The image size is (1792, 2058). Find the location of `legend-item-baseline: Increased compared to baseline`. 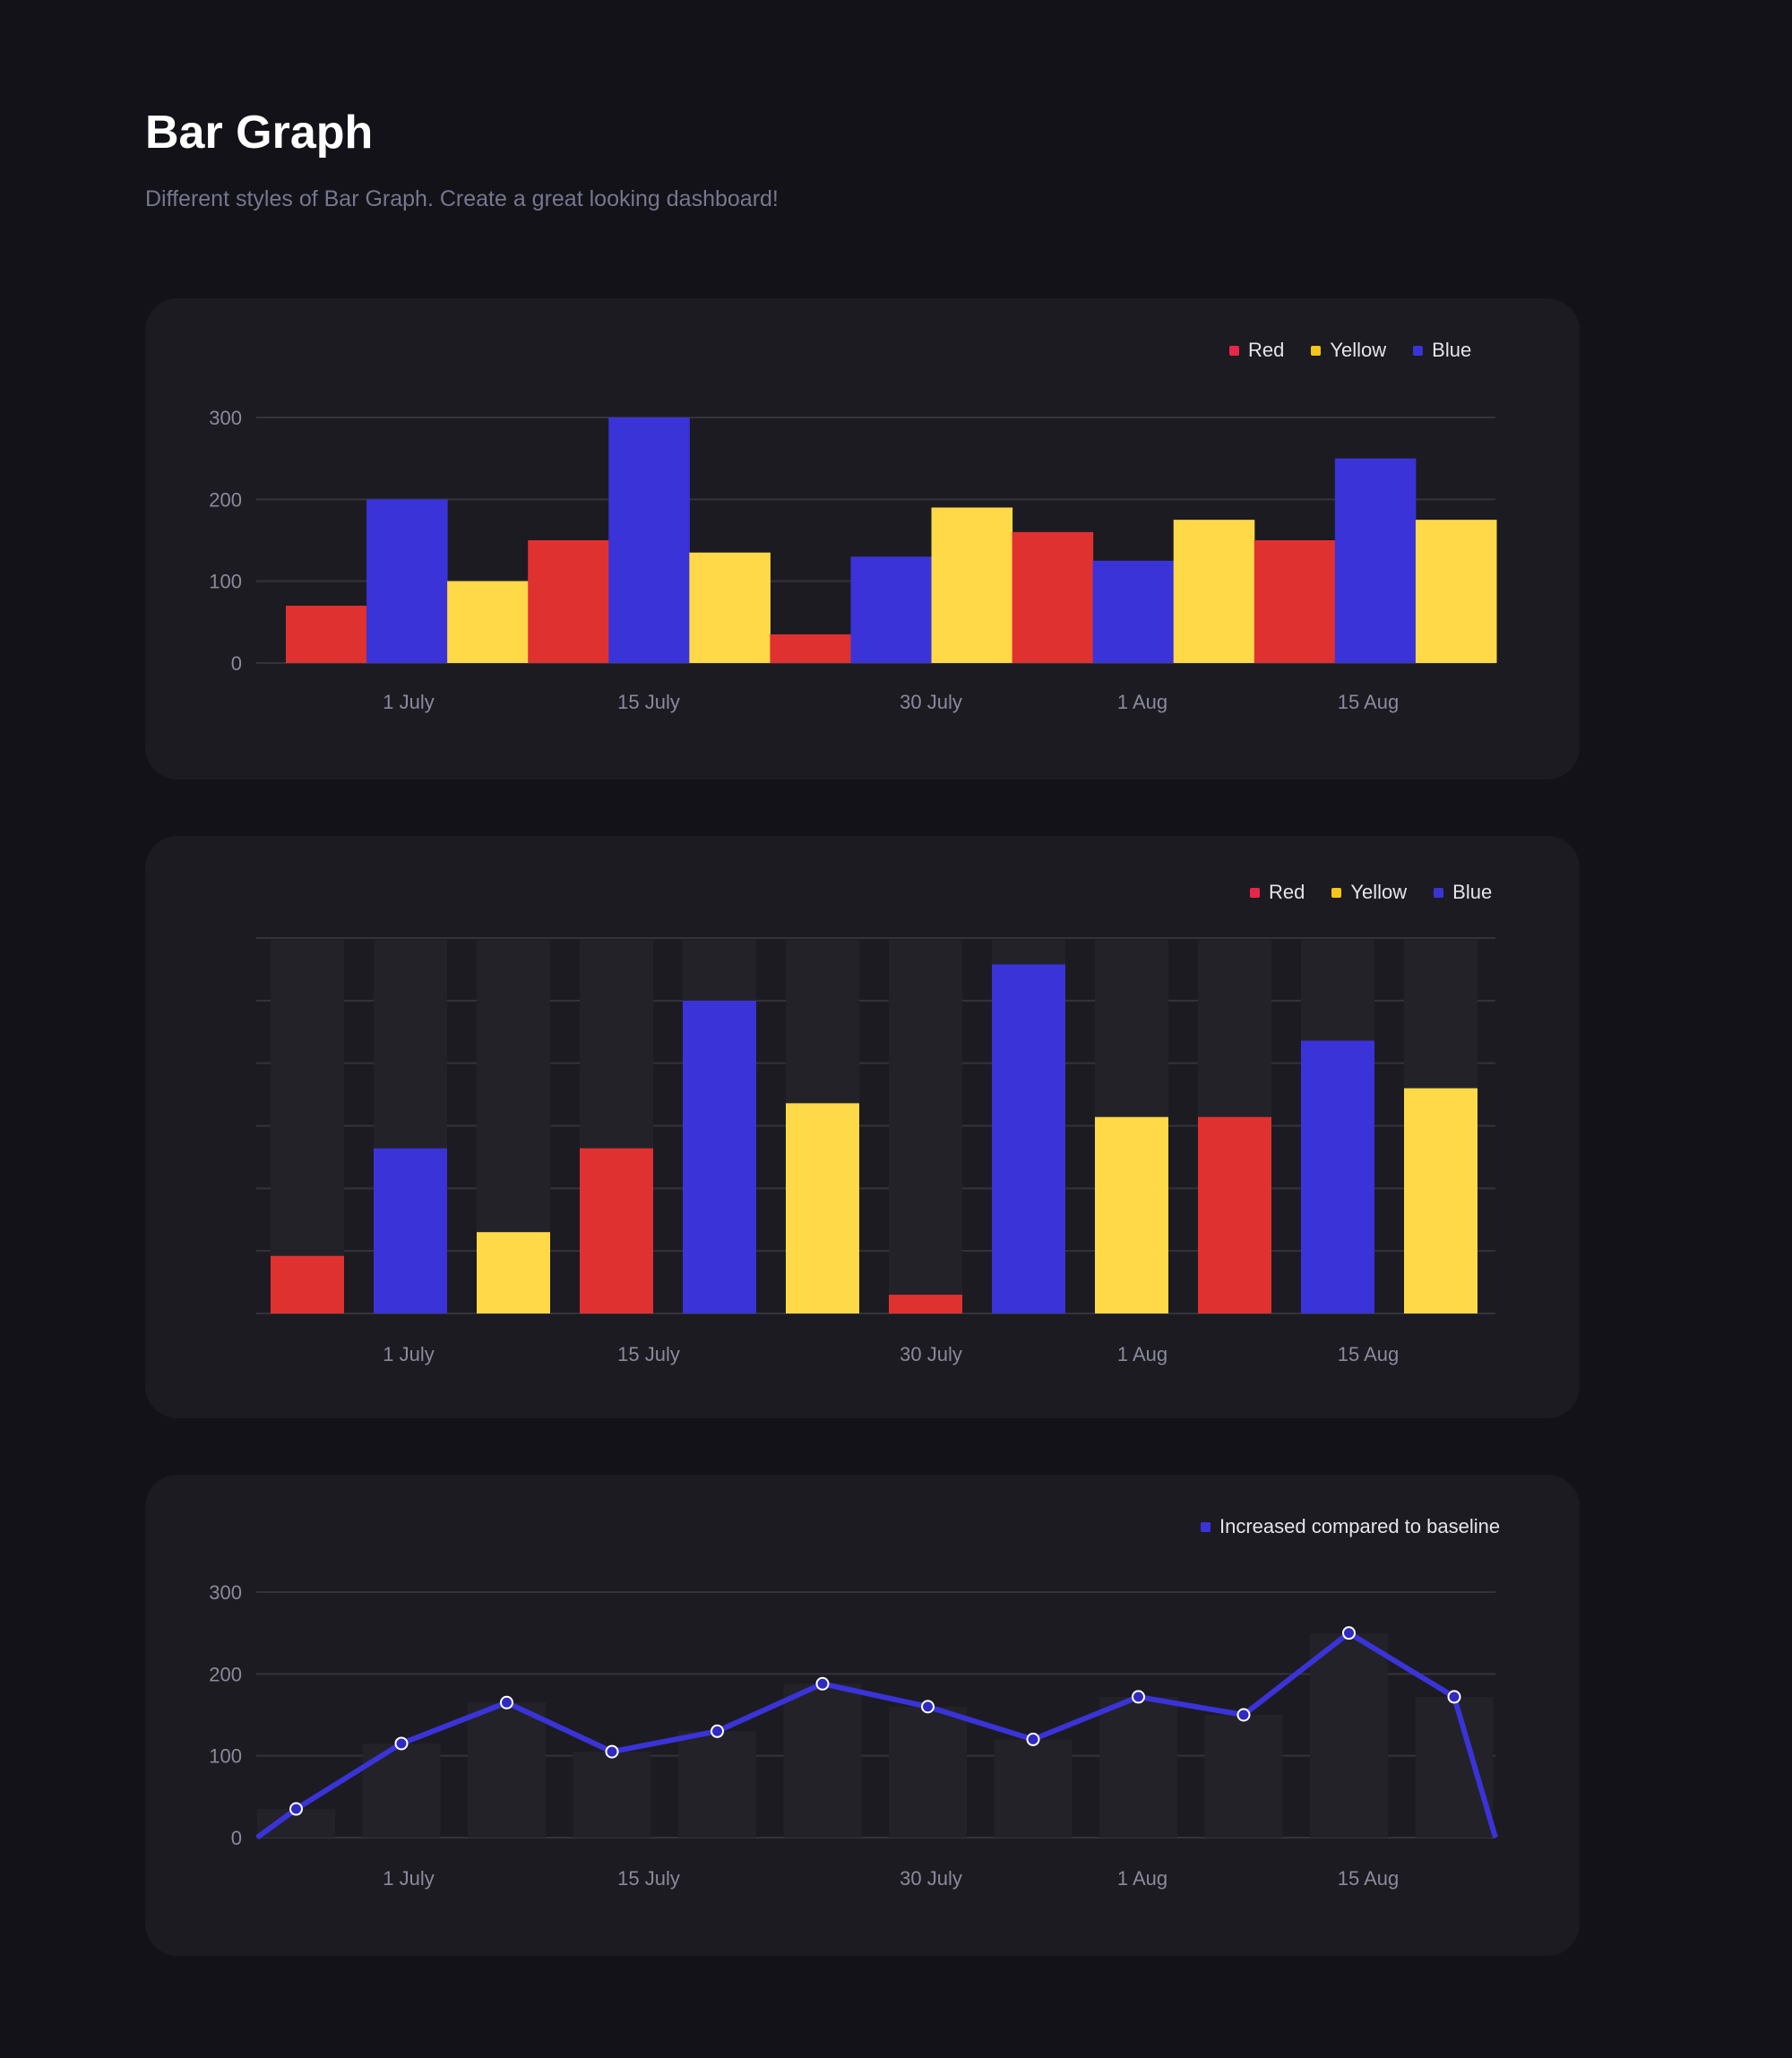

legend-item-baseline: Increased compared to baseline is located at coordinates (1350, 1526).